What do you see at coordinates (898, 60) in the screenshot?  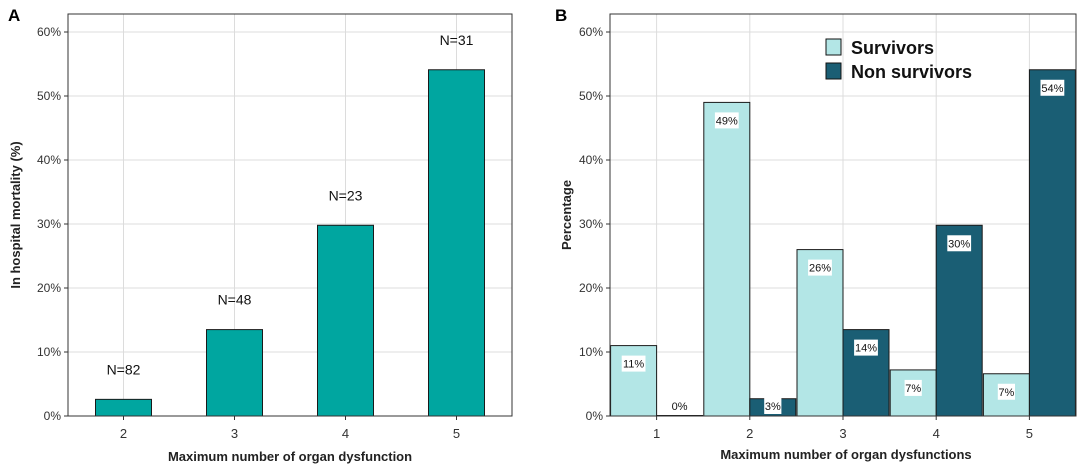 I see `legend: Survivors Non survivors` at bounding box center [898, 60].